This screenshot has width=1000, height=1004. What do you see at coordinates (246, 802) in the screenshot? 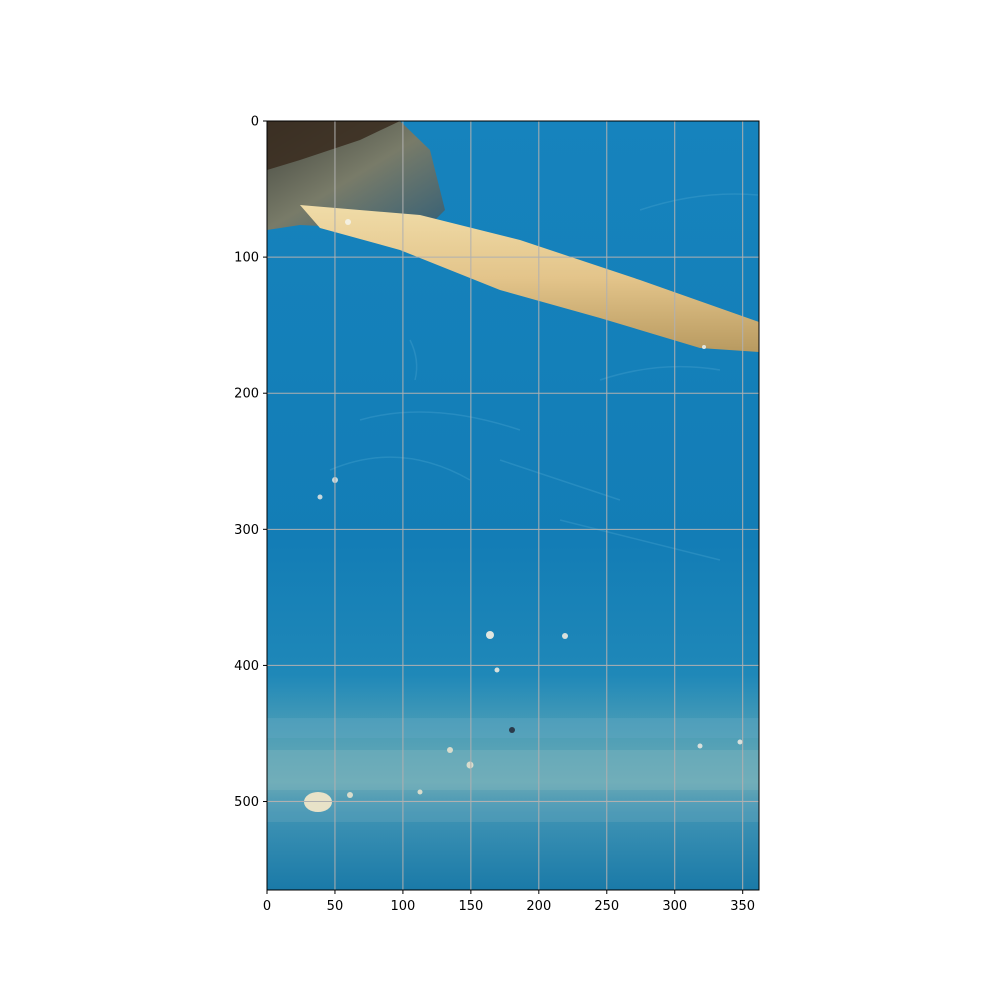
I see `y-tick-label: 500` at bounding box center [246, 802].